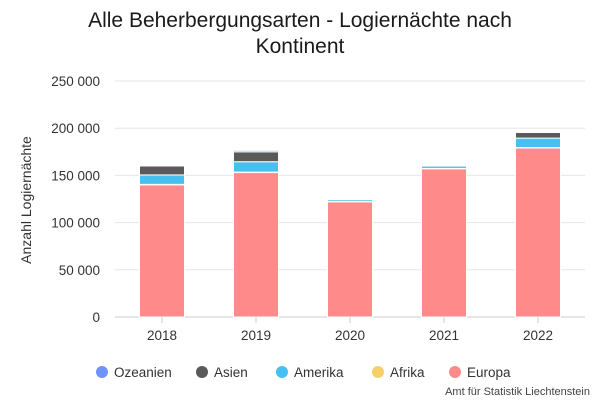 This screenshot has height=400, width=600. Describe the element at coordinates (407, 372) in the screenshot. I see `legend-label: Afrika` at that location.